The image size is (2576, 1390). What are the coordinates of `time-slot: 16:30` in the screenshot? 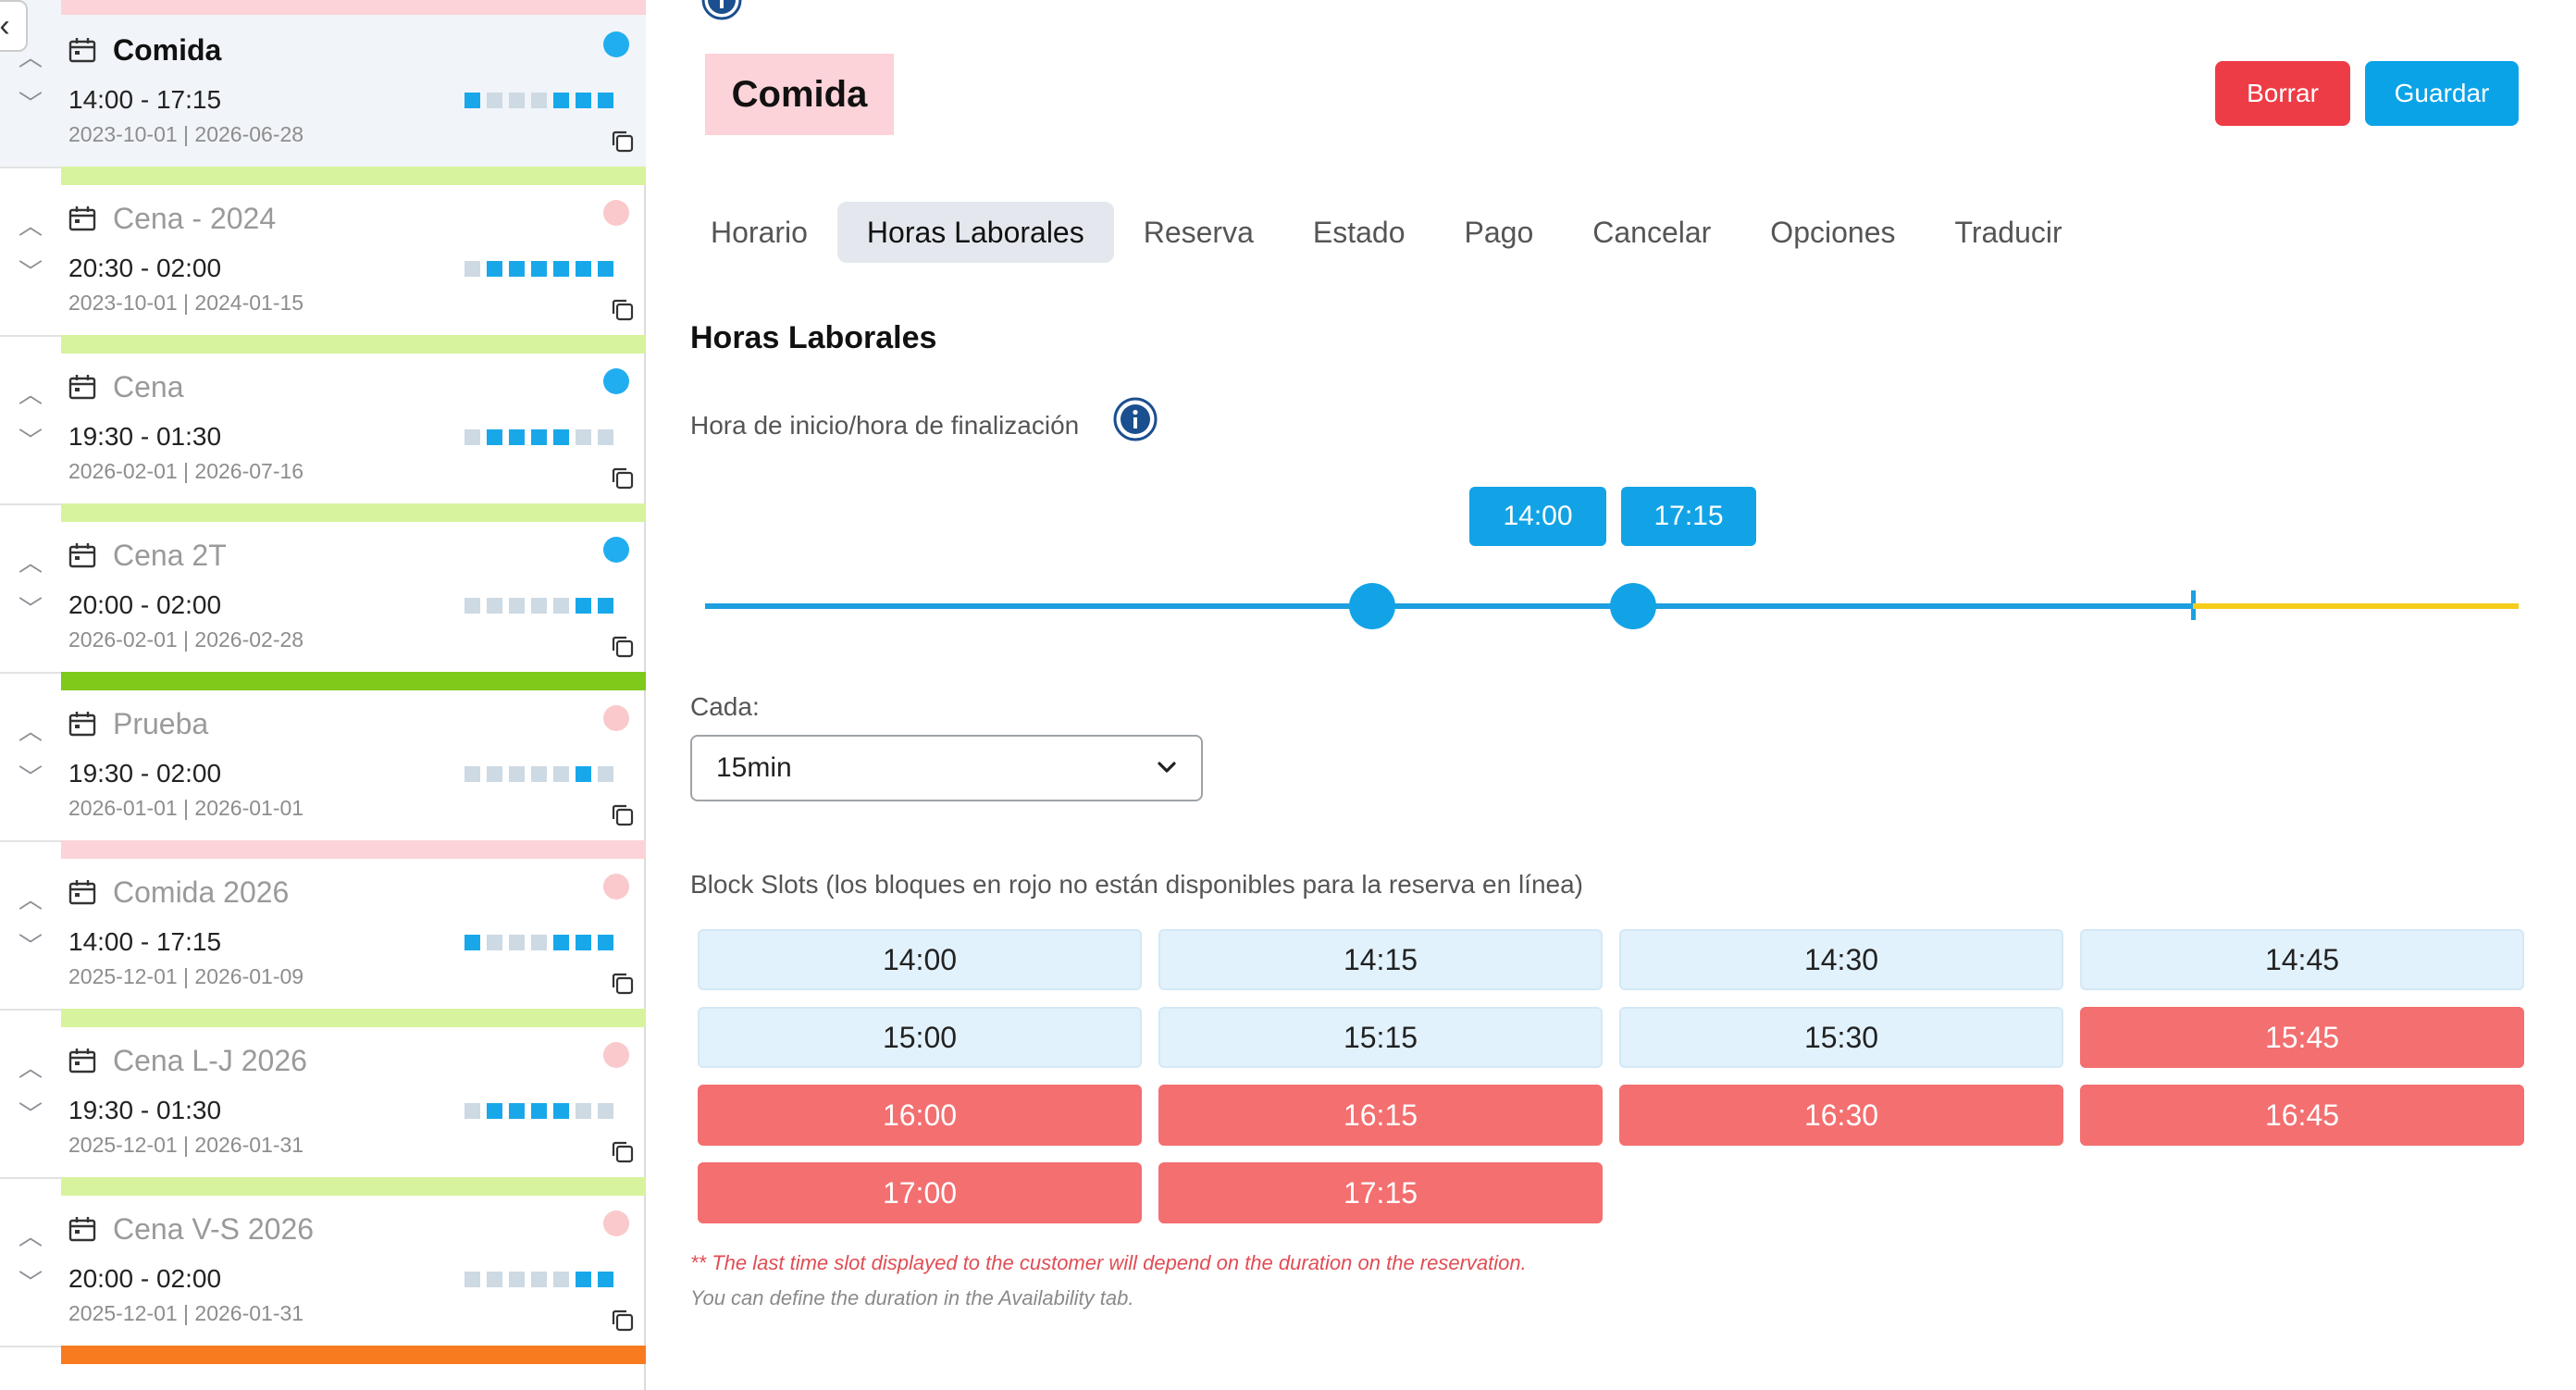 It's located at (1841, 1116).